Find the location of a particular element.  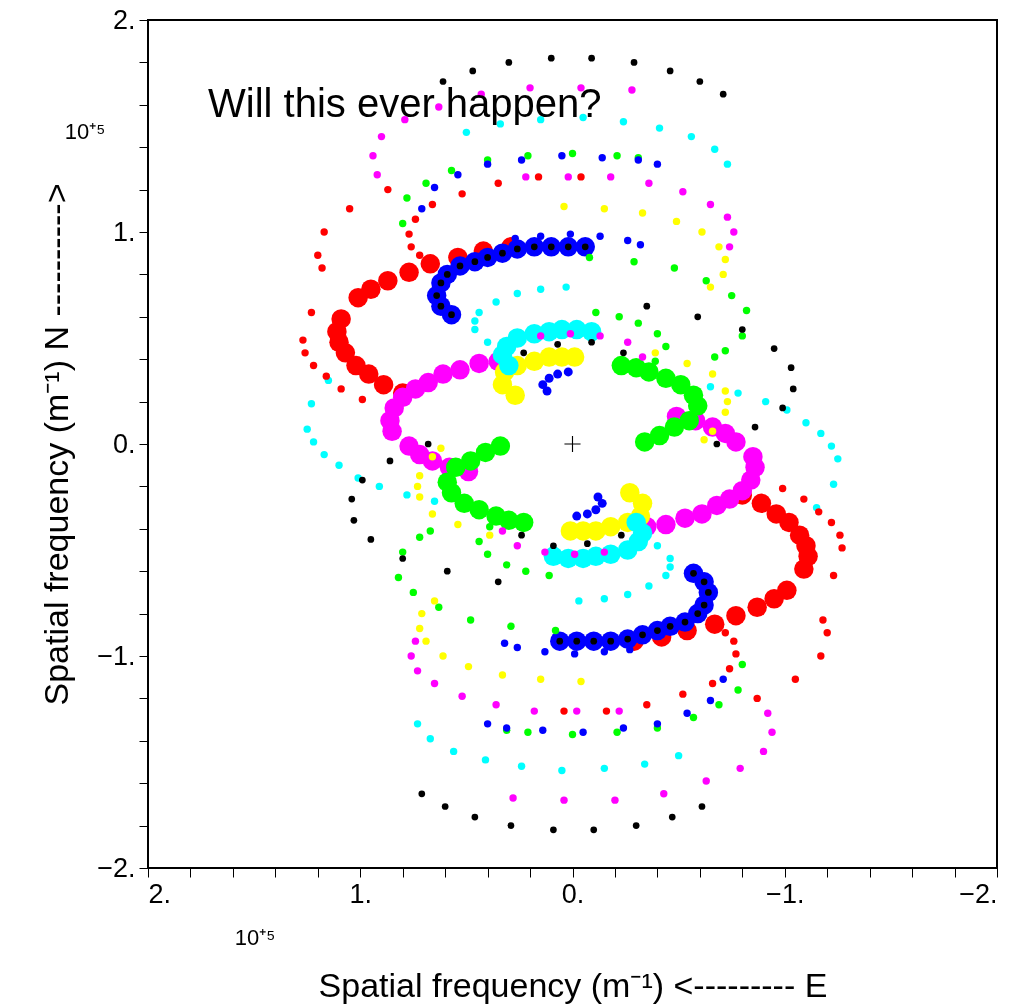

y-tick-label: 1. is located at coordinates (124, 231).